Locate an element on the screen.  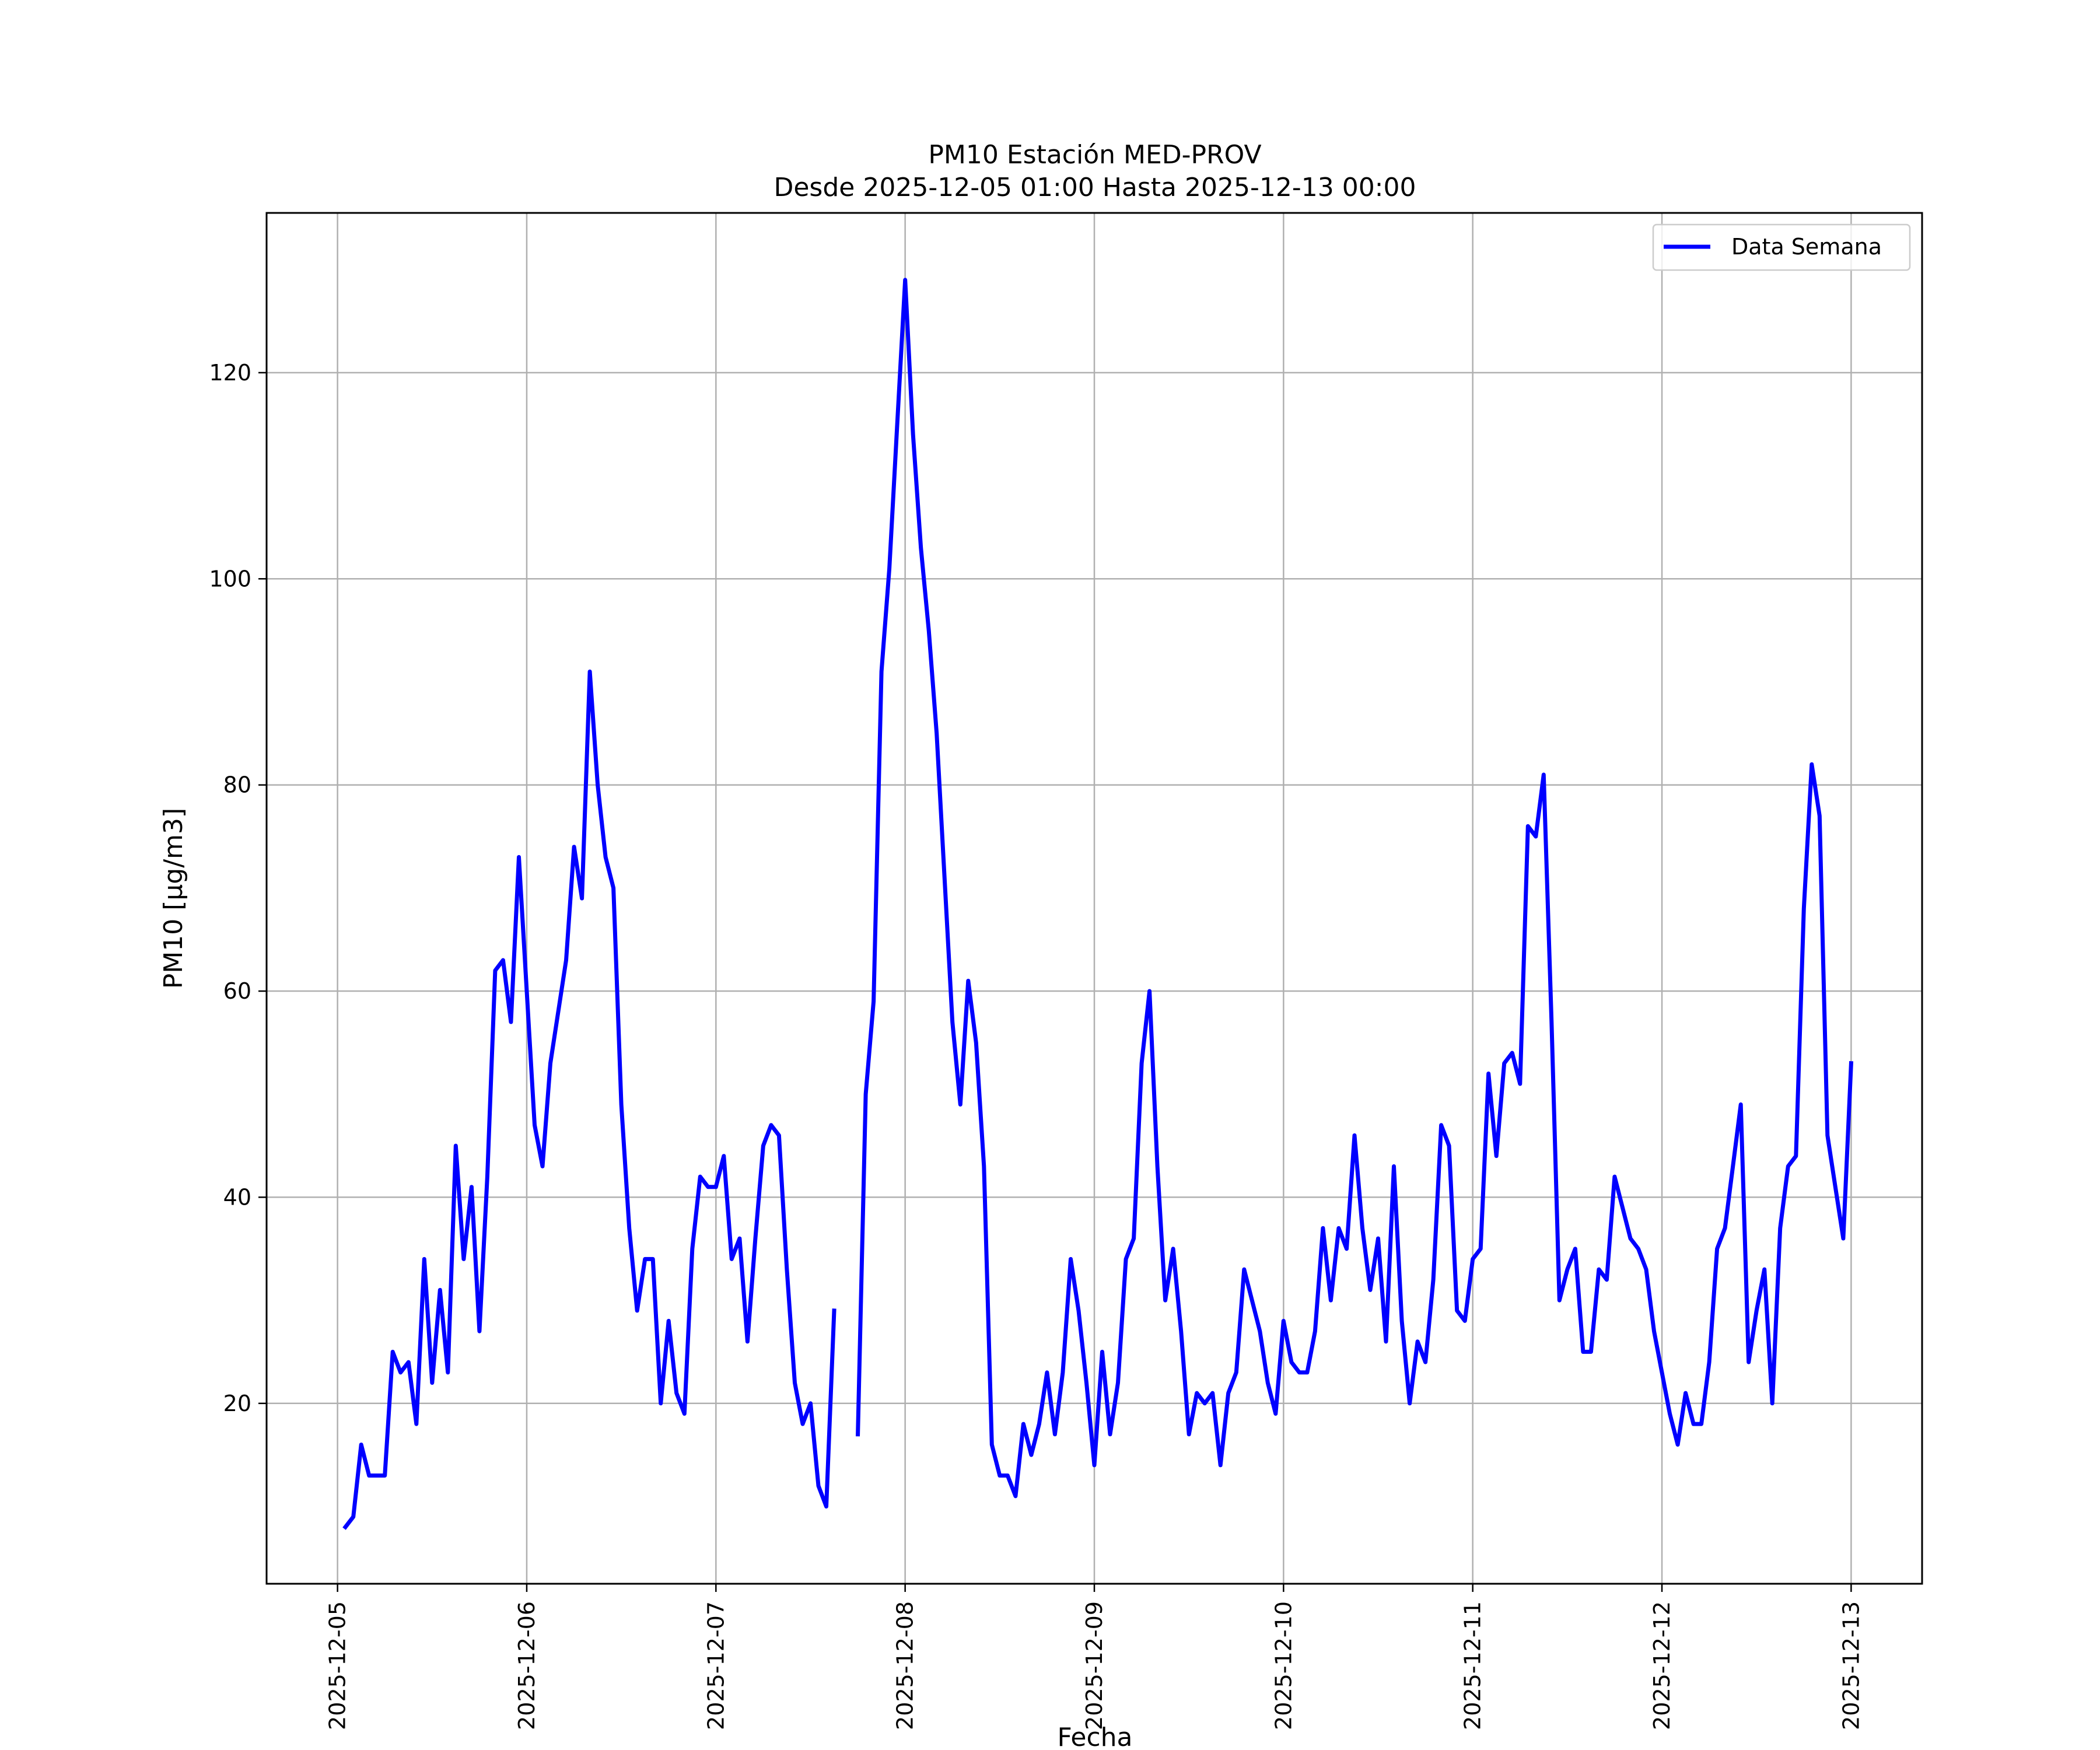
x-tick-label: 2025-12-13 is located at coordinates (1851, 1665).